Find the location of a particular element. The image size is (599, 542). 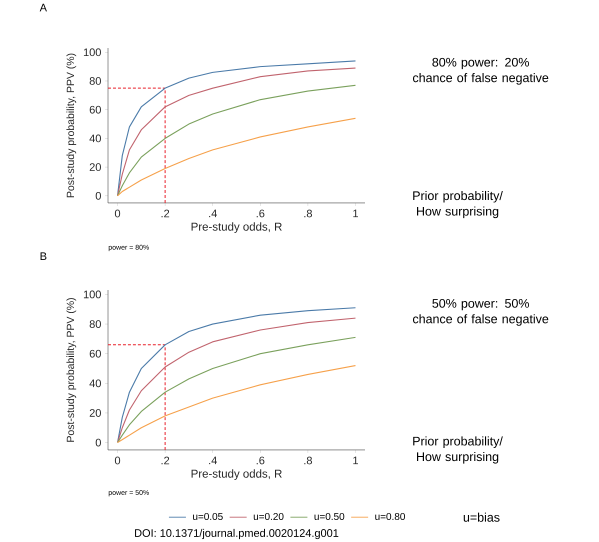

text: 80% power: 20% chance of false negative is located at coordinates (480, 71).